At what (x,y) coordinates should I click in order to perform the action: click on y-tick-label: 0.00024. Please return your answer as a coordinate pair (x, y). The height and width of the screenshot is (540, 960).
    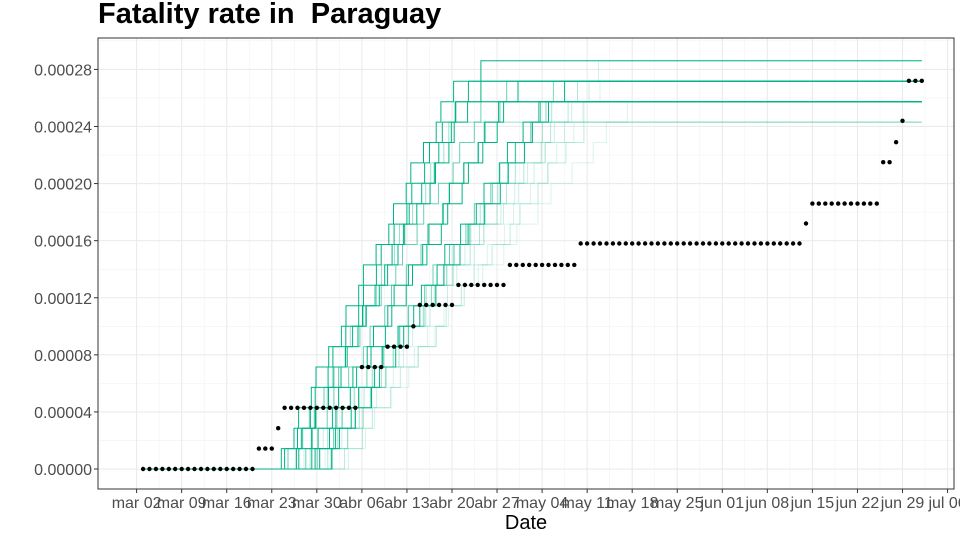
    Looking at the image, I should click on (63, 127).